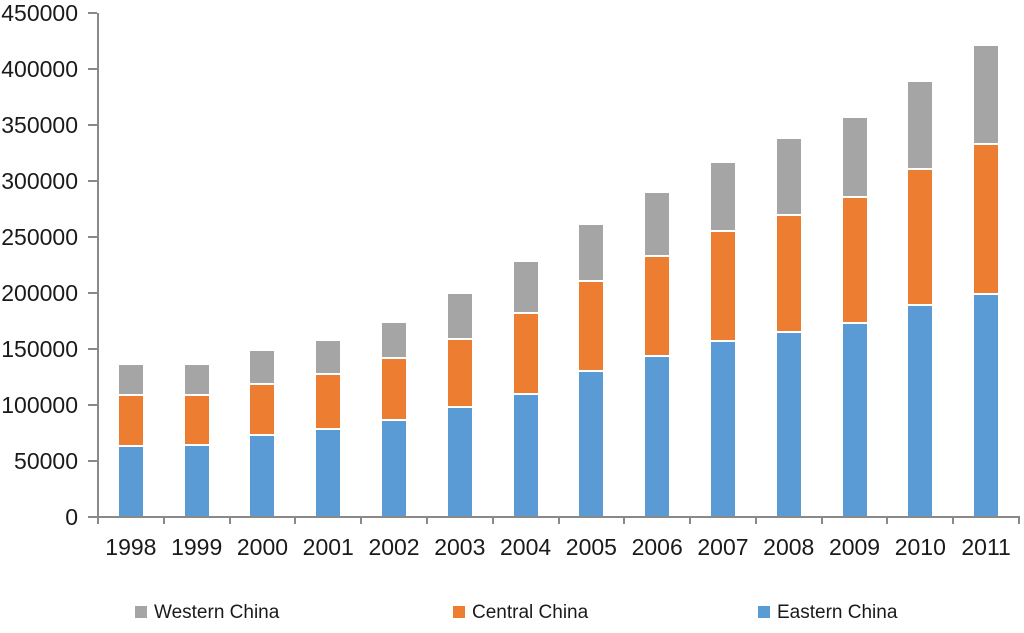 This screenshot has width=1024, height=633. I want to click on x-axis-category-label: 2002, so click(394, 547).